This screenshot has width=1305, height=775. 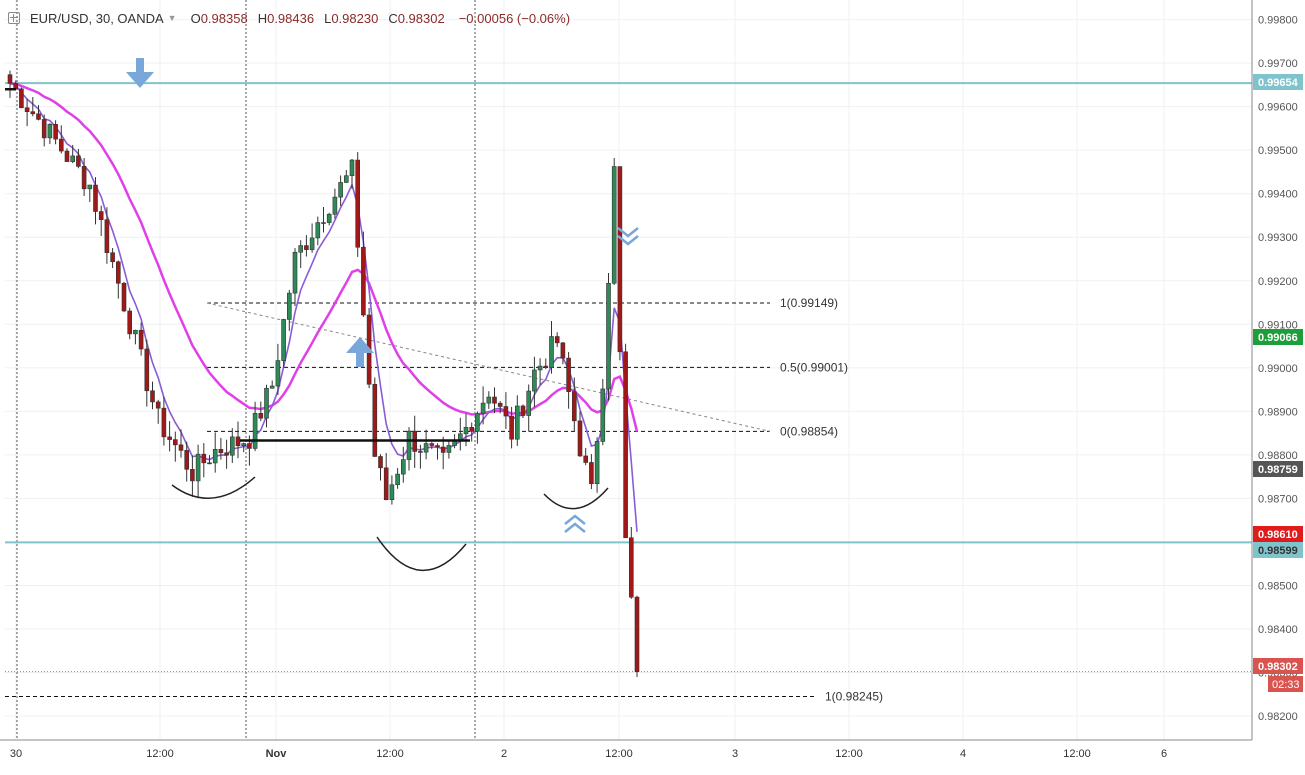 What do you see at coordinates (1278, 499) in the screenshot?
I see `y-tick-label: 0.98700` at bounding box center [1278, 499].